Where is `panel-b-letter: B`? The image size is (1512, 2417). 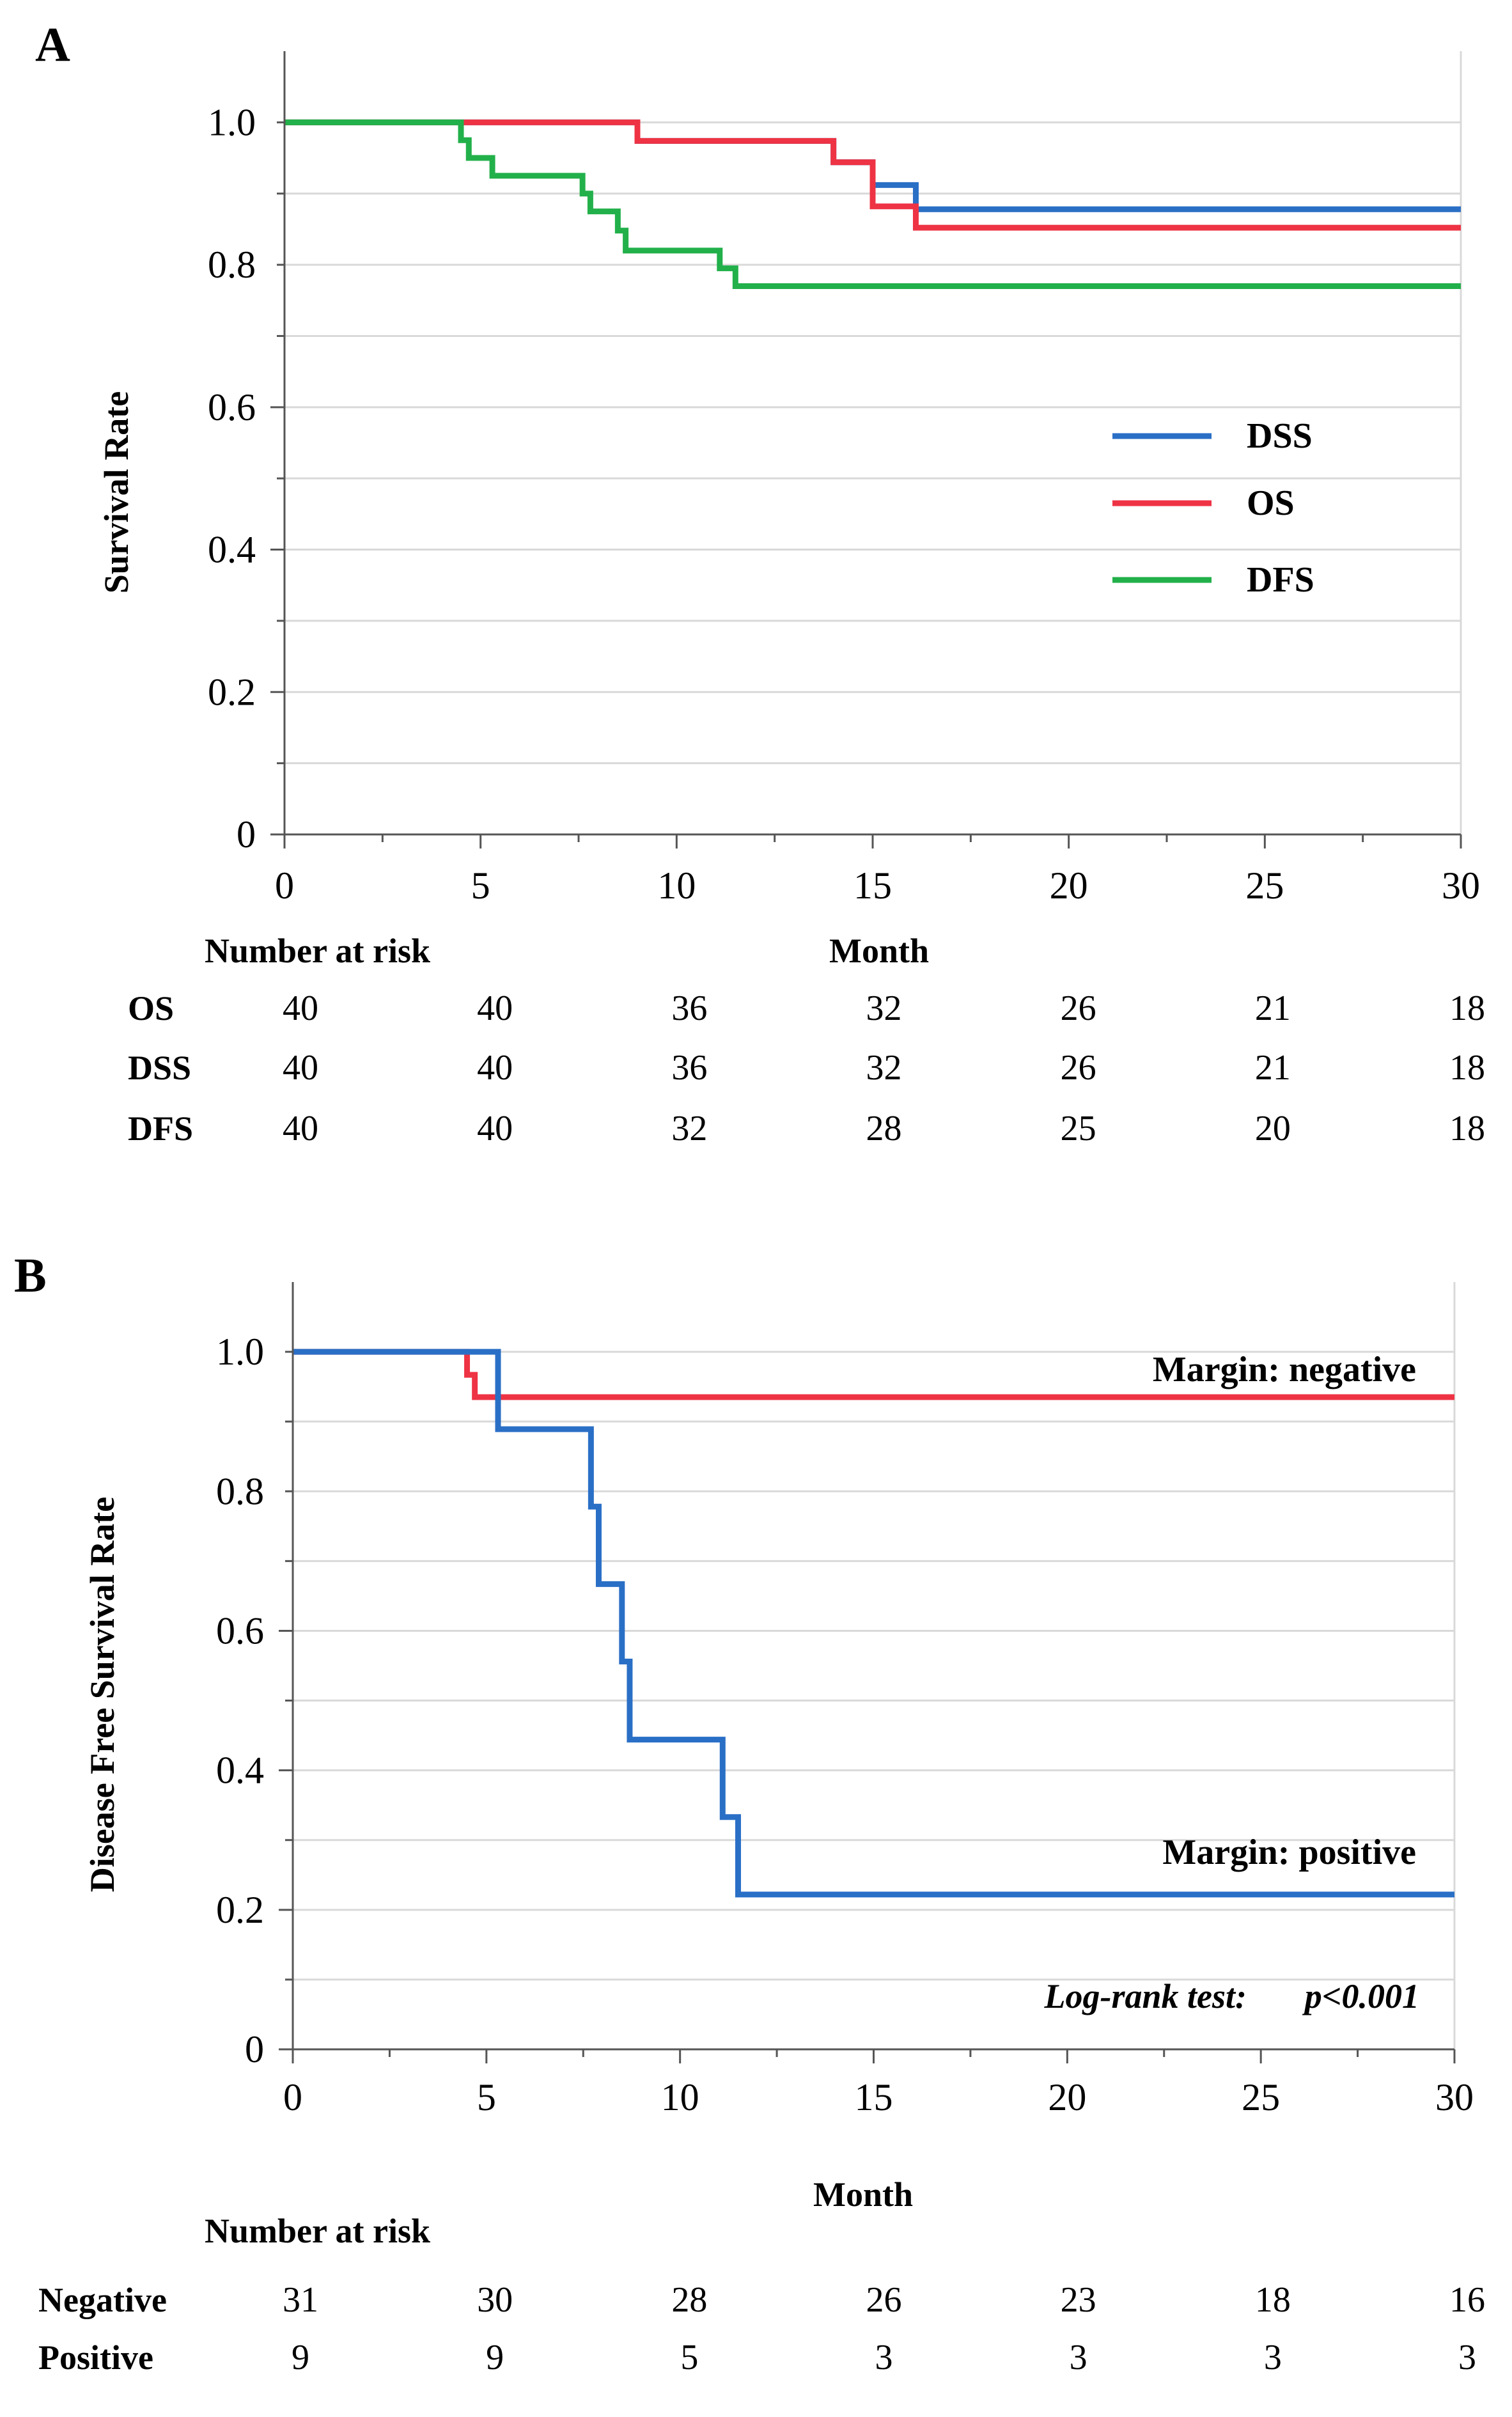
panel-b-letter: B is located at coordinates (30, 1275).